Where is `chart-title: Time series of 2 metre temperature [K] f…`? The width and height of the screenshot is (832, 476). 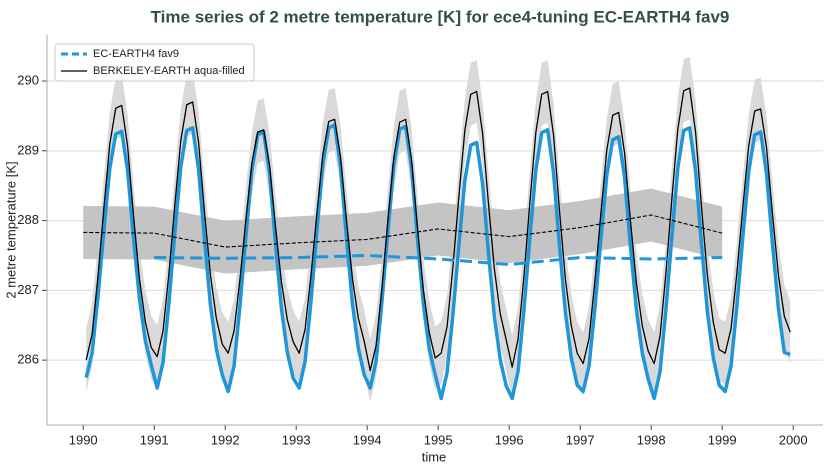 chart-title: Time series of 2 metre temperature [K] f… is located at coordinates (440, 16).